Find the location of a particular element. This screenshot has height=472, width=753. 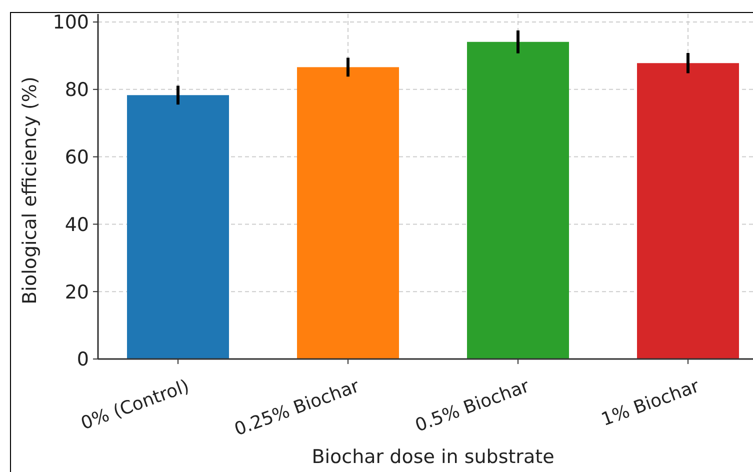

y-tick-label: 20 is located at coordinates (76, 292).